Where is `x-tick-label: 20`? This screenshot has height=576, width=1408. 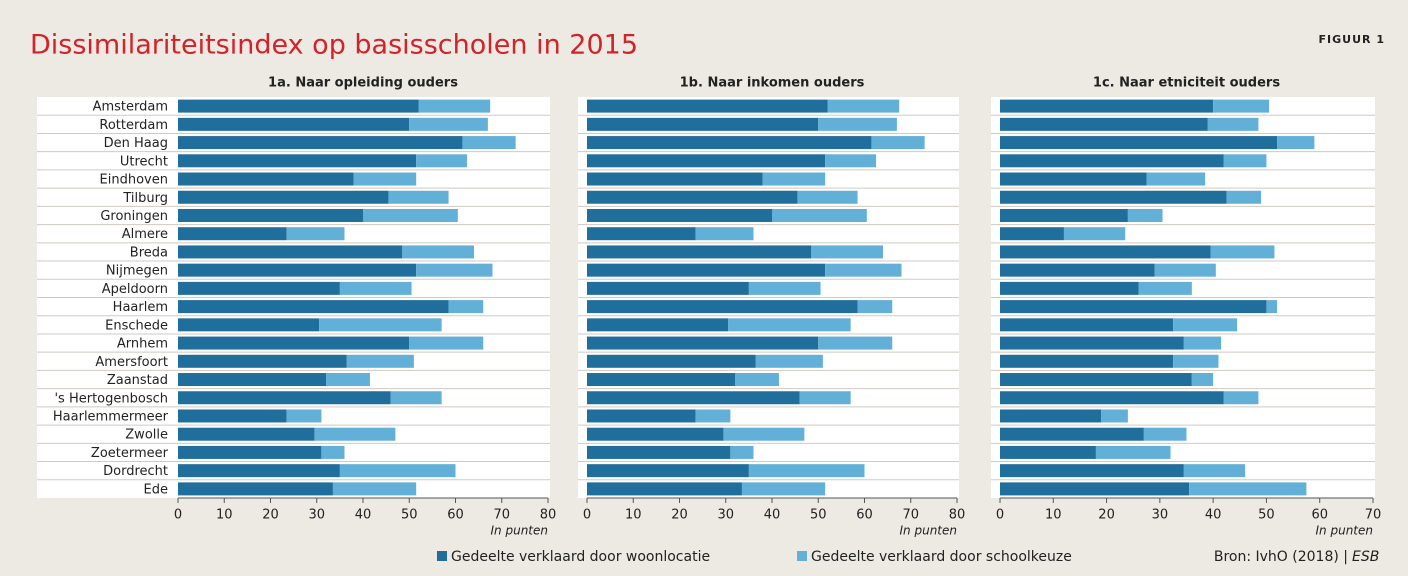 x-tick-label: 20 is located at coordinates (1106, 515).